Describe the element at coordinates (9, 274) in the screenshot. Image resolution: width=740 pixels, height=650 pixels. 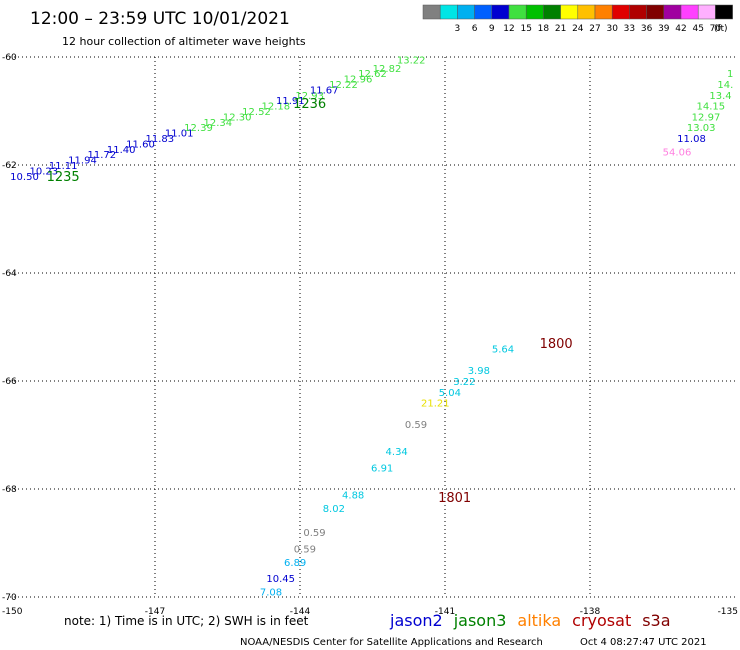
I see `latitude-tick-label: -64` at that location.